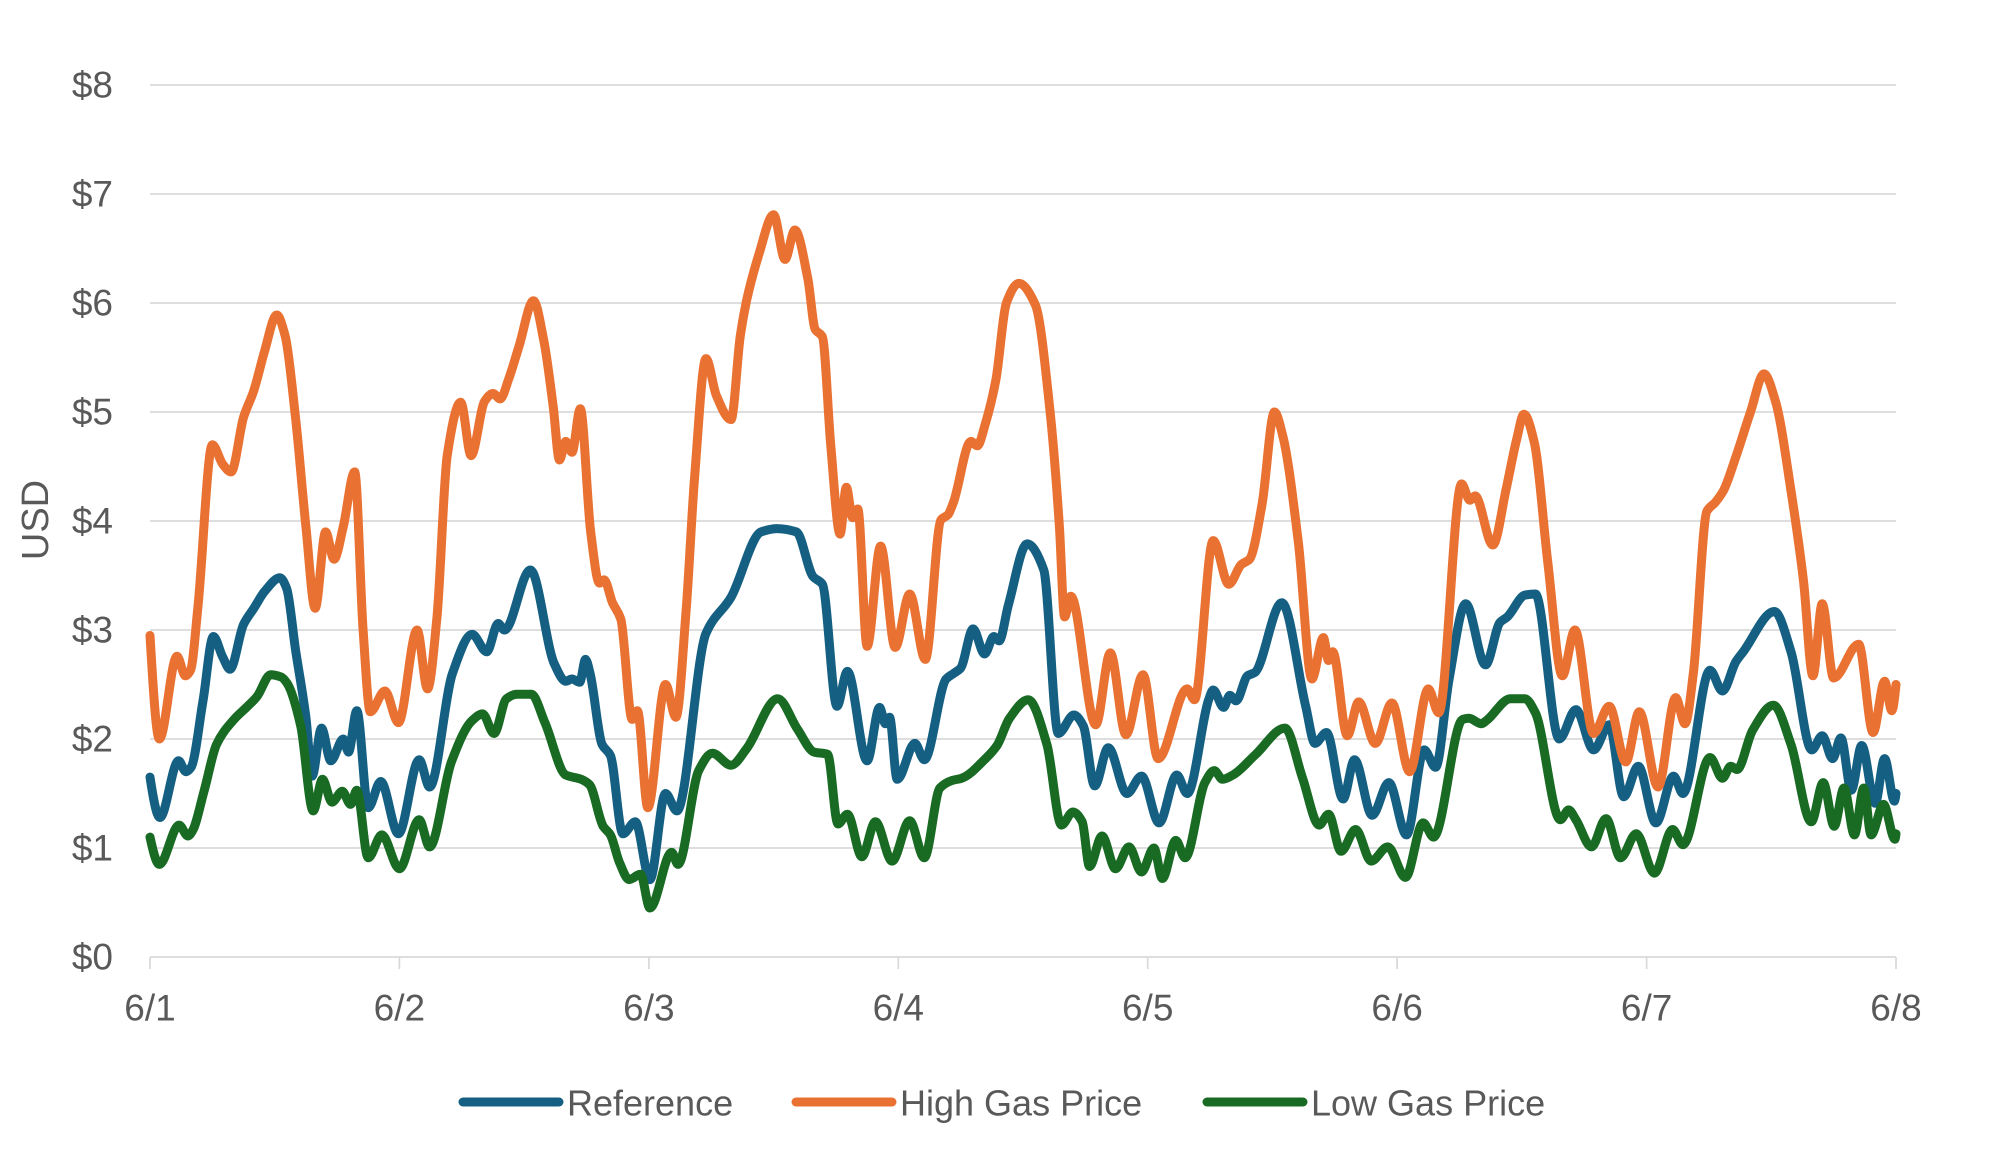 This screenshot has height=1173, width=2000. I want to click on svg-text: $3, so click(92, 630).